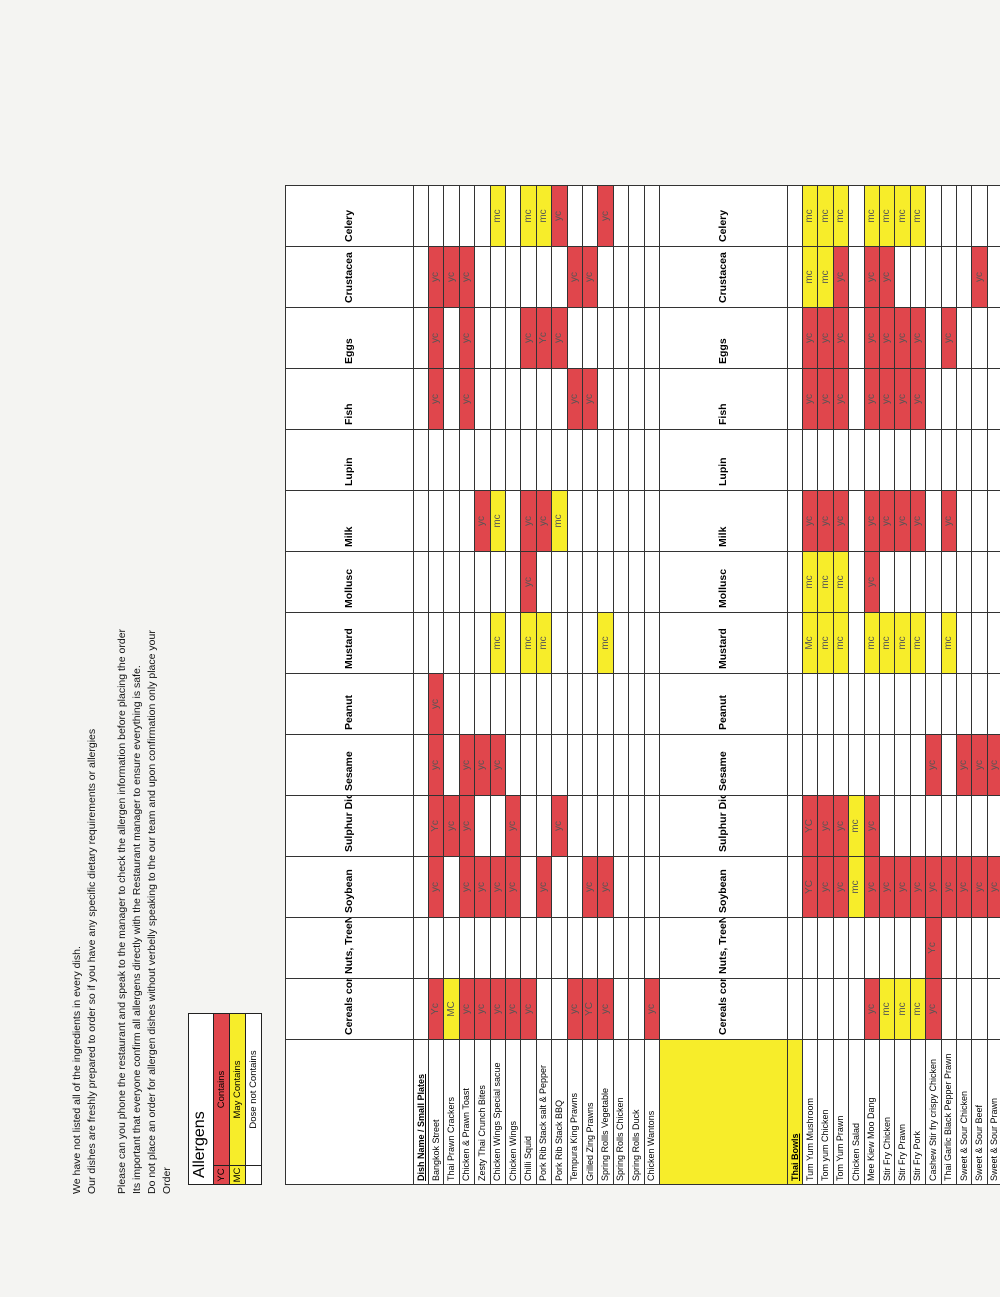 This screenshot has height=1297, width=1000. I want to click on legend-code, so click(253, 1174).